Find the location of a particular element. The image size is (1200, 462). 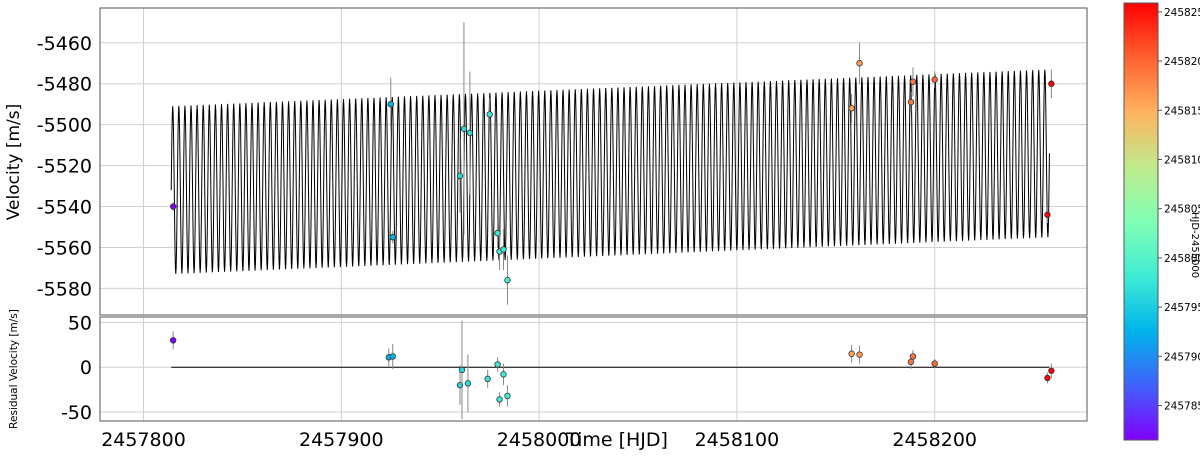

bottom-y-tick-label: 50 is located at coordinates (80, 323).